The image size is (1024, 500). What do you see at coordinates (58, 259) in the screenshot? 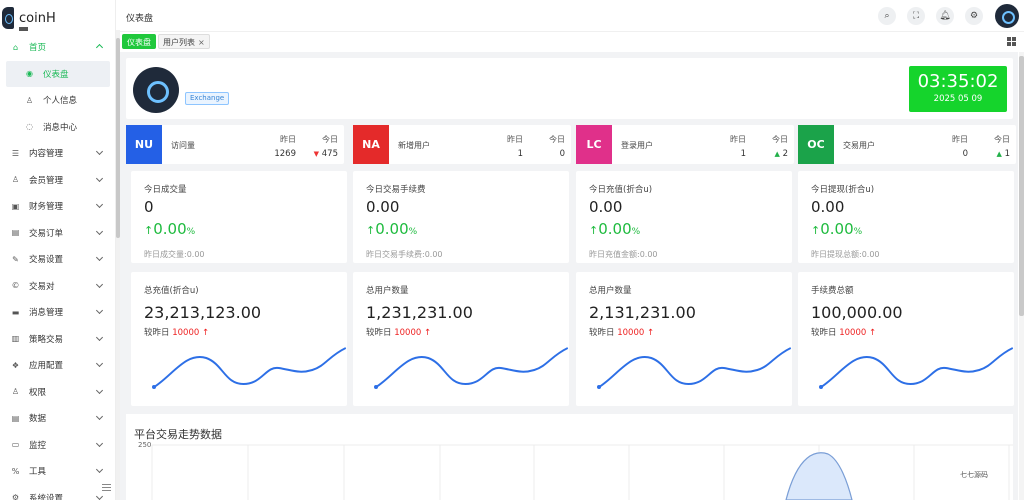
I see `sidebar-item-wrench: ✎ 交易设置` at bounding box center [58, 259].